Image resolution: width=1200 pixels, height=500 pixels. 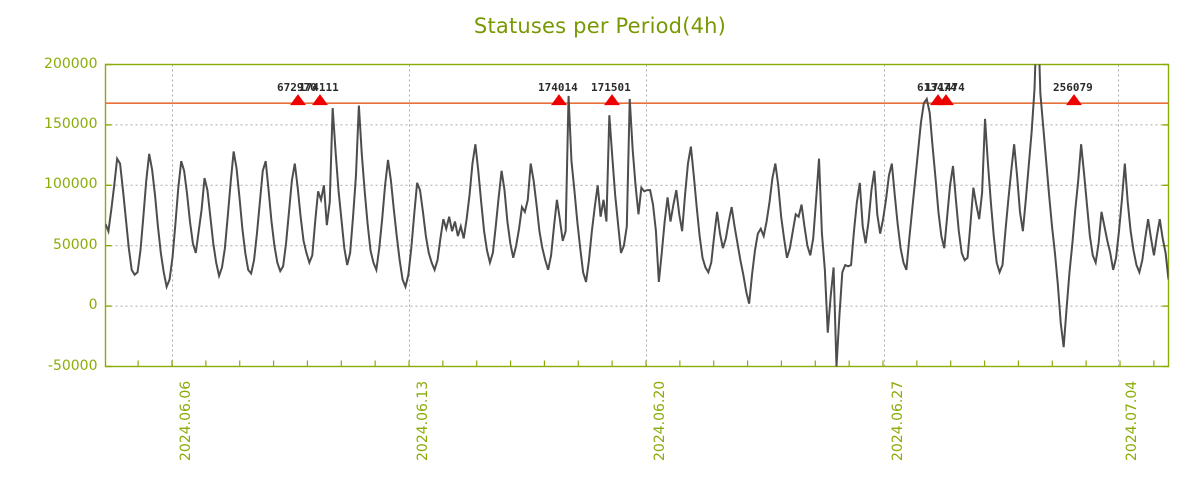 I want to click on y-axis-tick-label: 50000, so click(x=75, y=244).